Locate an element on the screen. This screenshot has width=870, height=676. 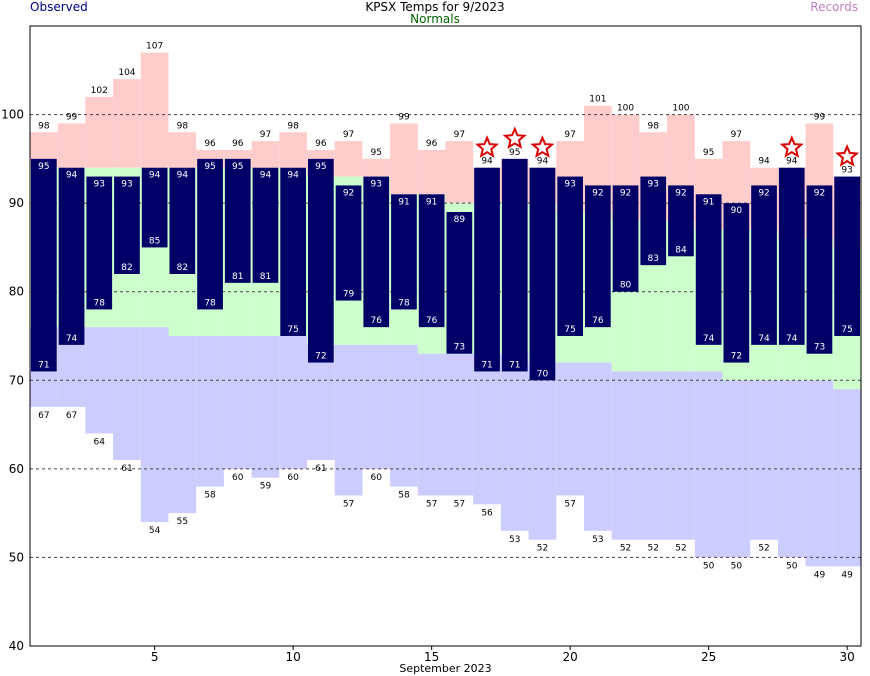
observed-low-label: 76 is located at coordinates (432, 321).